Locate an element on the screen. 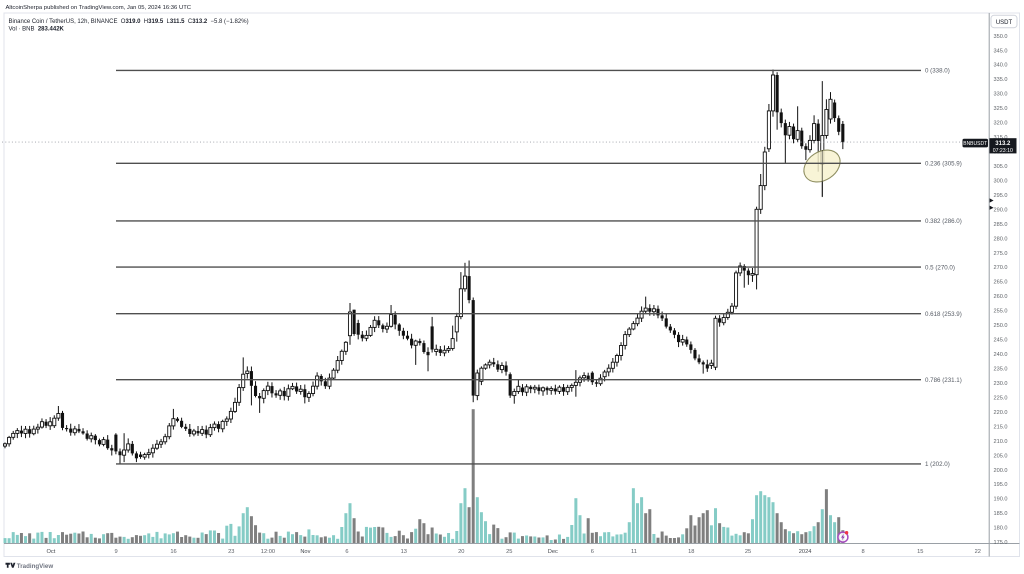  svg-text: 305.0 is located at coordinates (1001, 167).